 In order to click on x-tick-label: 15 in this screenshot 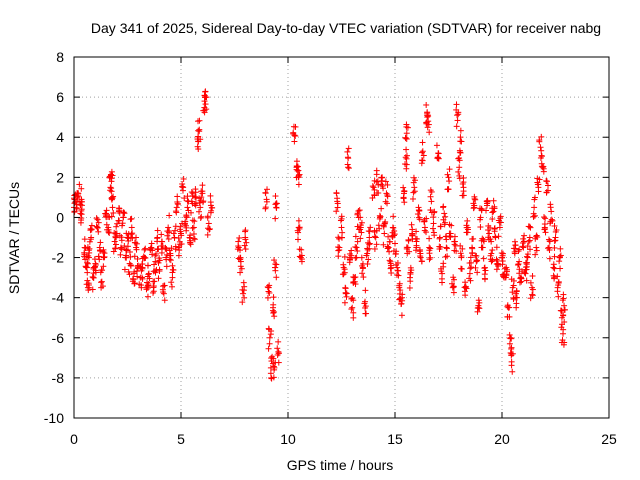, I will do `click(395, 439)`.